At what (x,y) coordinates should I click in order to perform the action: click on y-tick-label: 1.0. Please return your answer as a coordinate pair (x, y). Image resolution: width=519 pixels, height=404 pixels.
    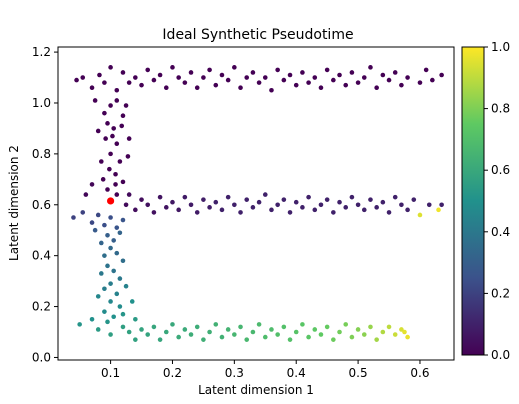
    Looking at the image, I should click on (41, 103).